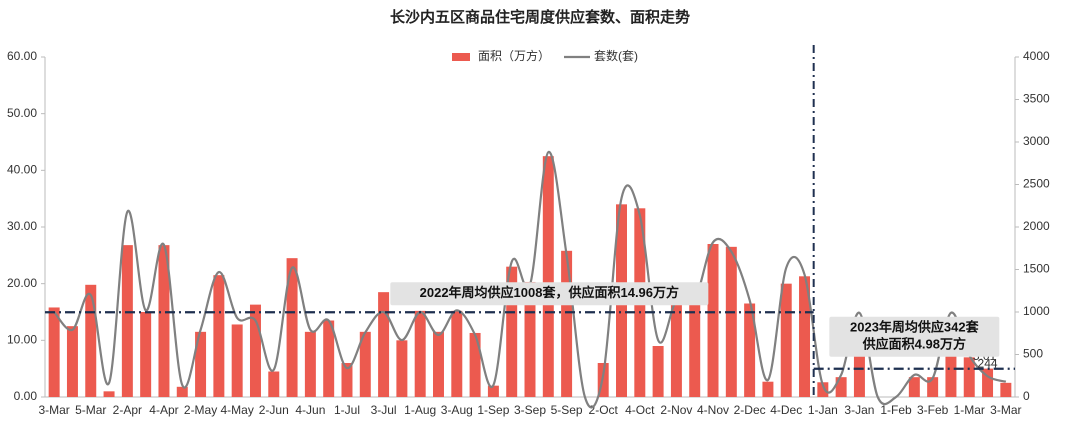 The image size is (1080, 437). I want to click on chart-title: 长沙内五区商品住宅周度供应套数、面积走势, so click(540, 17).